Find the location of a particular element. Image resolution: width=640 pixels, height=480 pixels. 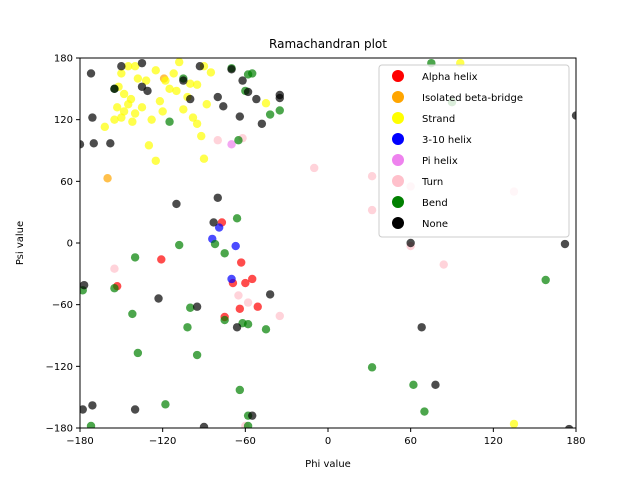

legend-label: Pi helix is located at coordinates (440, 161).